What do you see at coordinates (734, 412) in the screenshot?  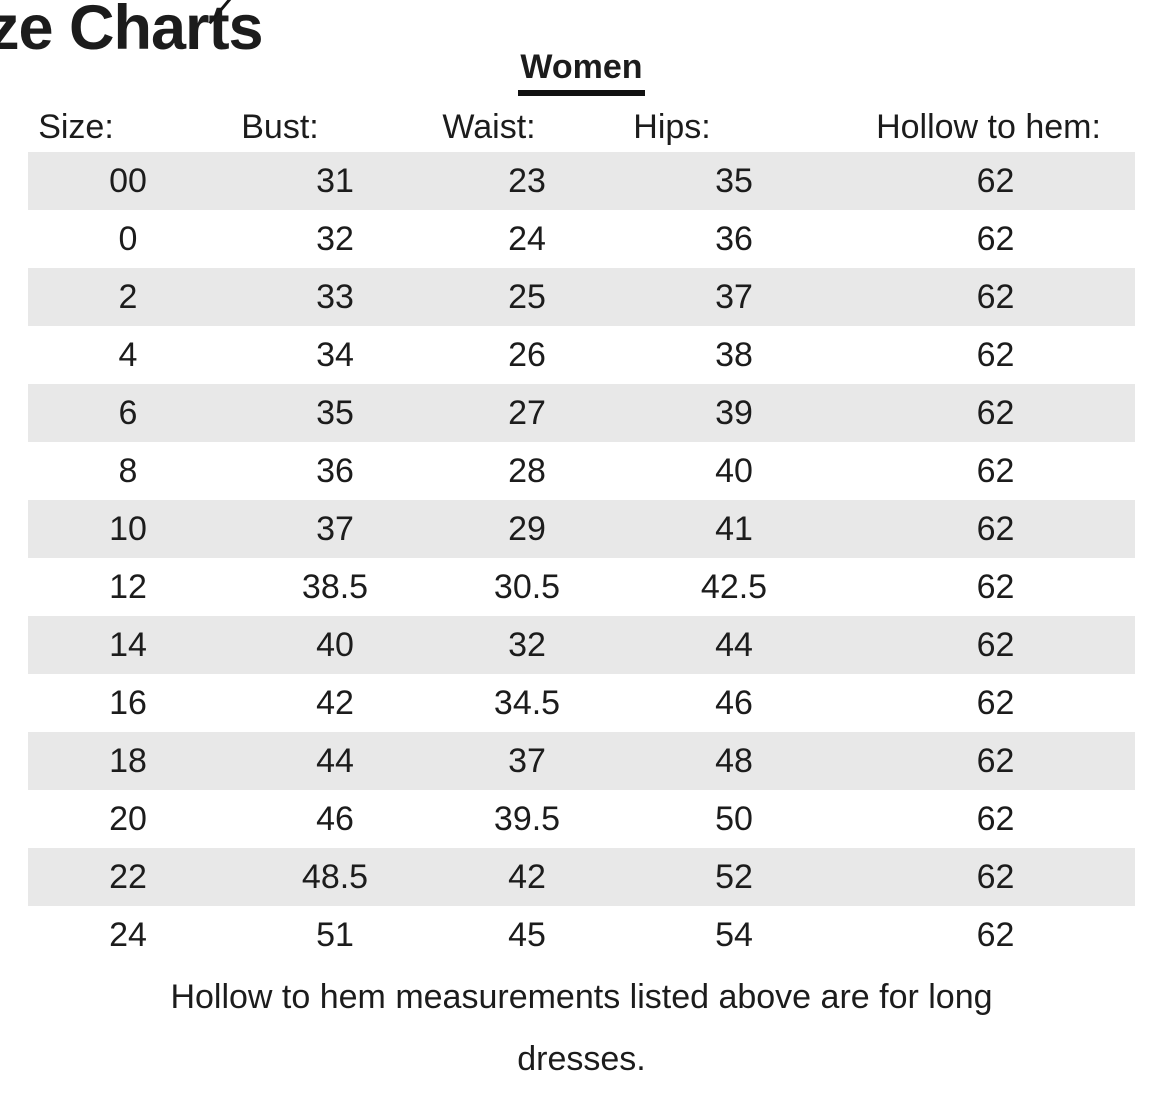 I see `table-cell: 39` at bounding box center [734, 412].